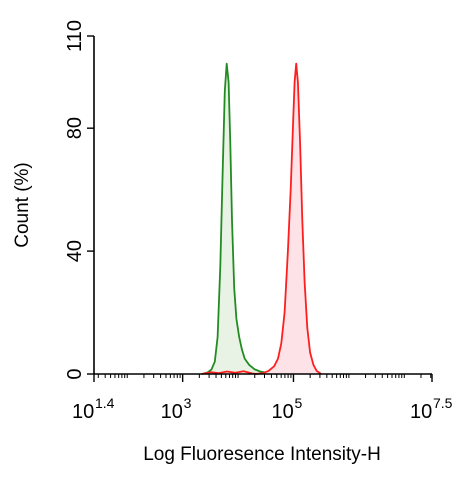 This screenshot has width=476, height=479. I want to click on x-tick-exp-1: 3, so click(188, 403).